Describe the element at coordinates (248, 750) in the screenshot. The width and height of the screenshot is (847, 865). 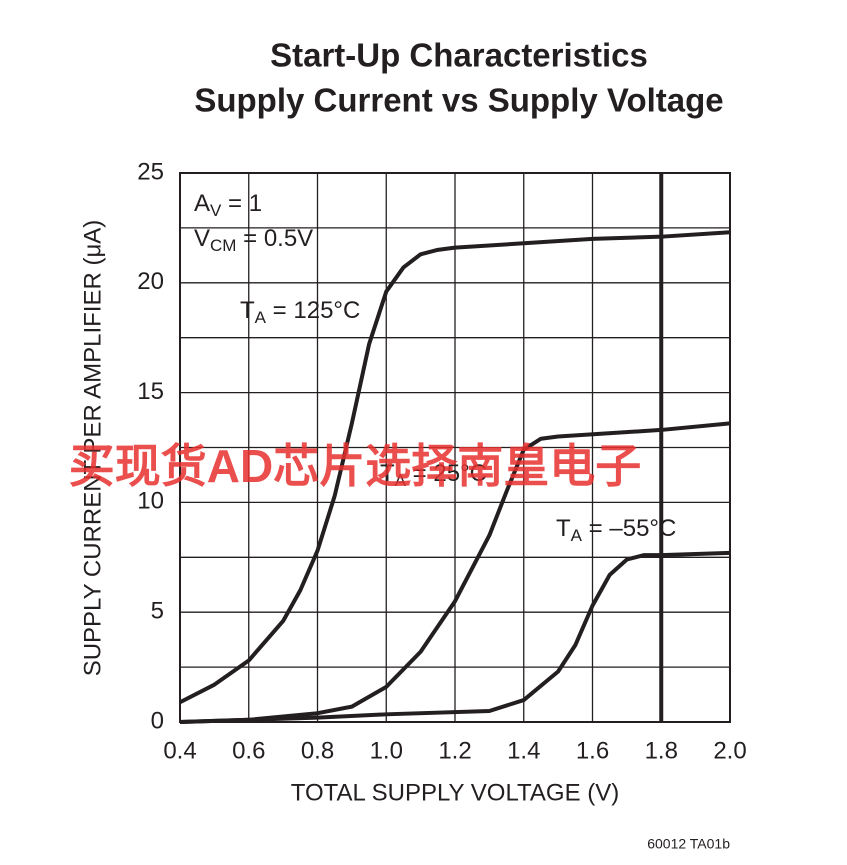
I see `x-tick-label: 0.6` at that location.